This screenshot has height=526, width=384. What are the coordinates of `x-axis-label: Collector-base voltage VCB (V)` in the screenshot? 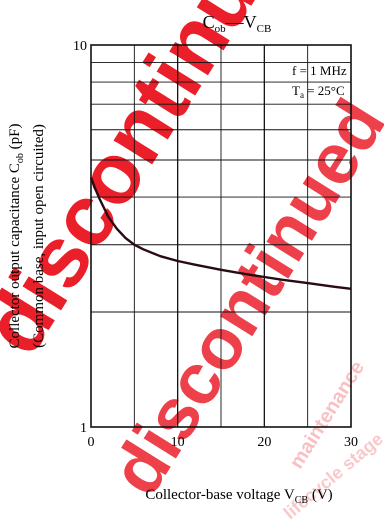 It's located at (238, 496).